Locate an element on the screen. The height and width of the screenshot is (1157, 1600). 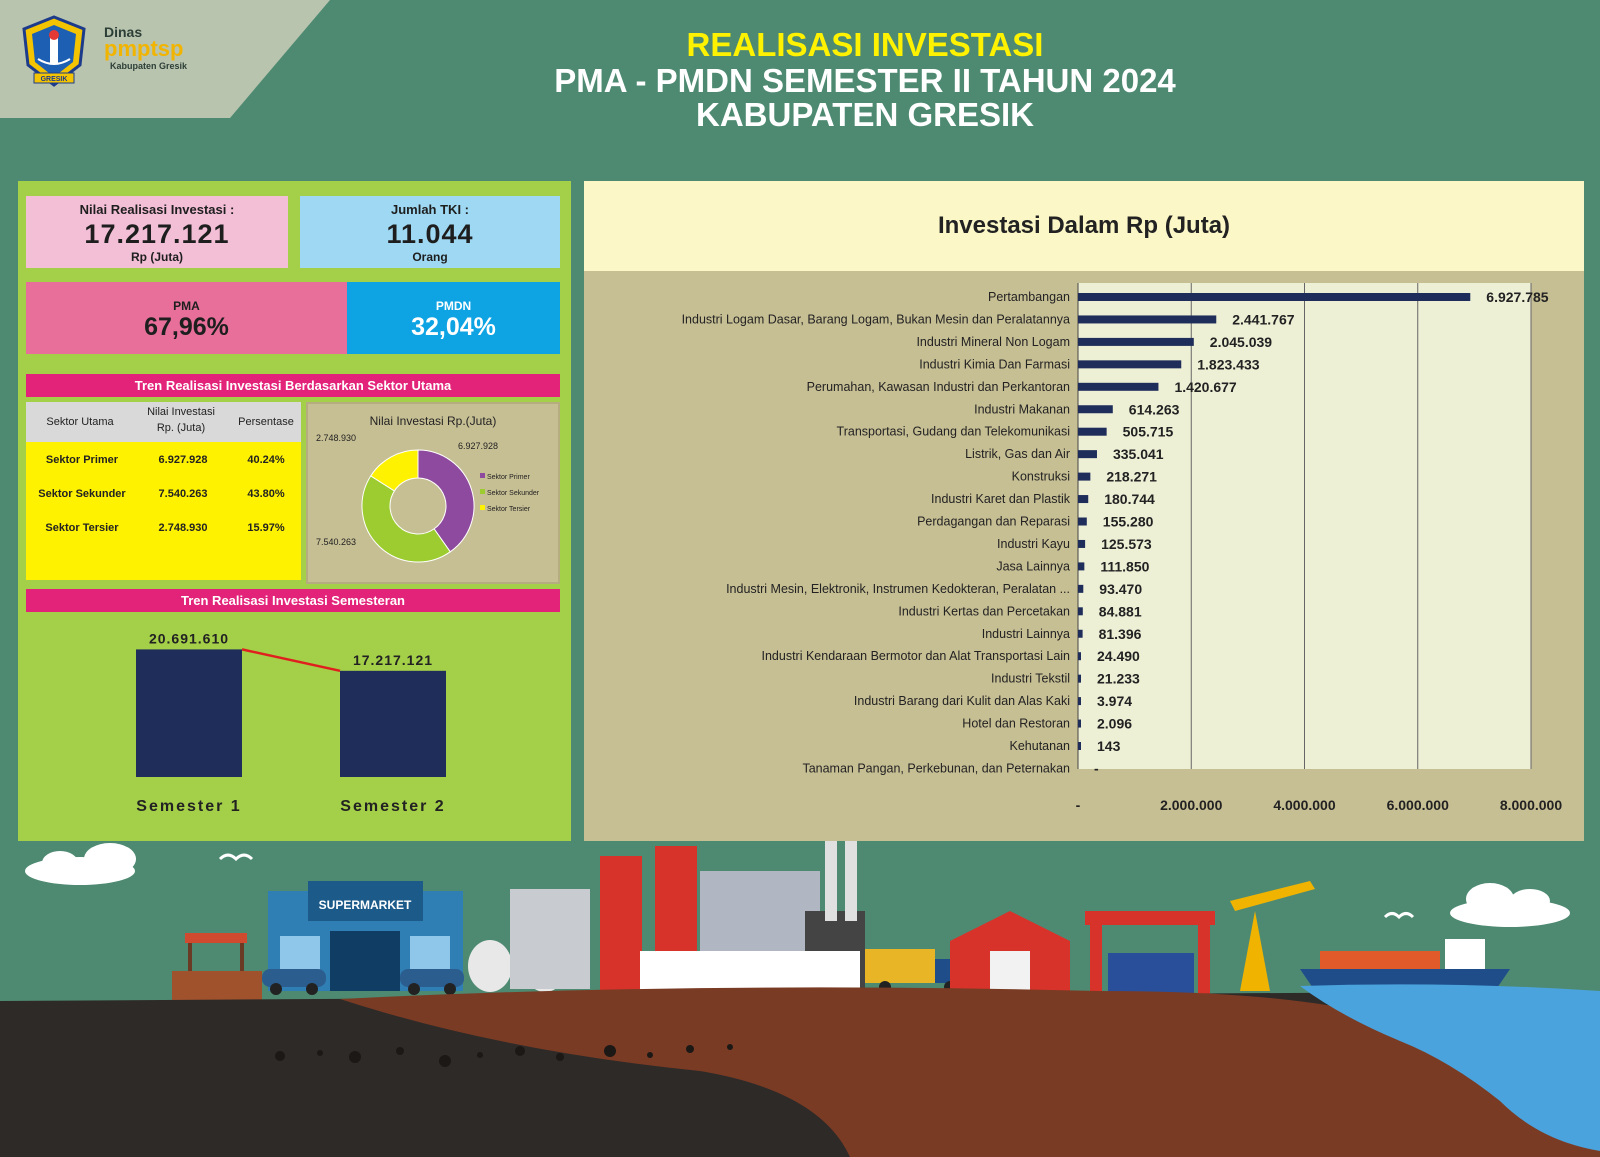
semester-category-label: Semester 2 is located at coordinates (392, 806).